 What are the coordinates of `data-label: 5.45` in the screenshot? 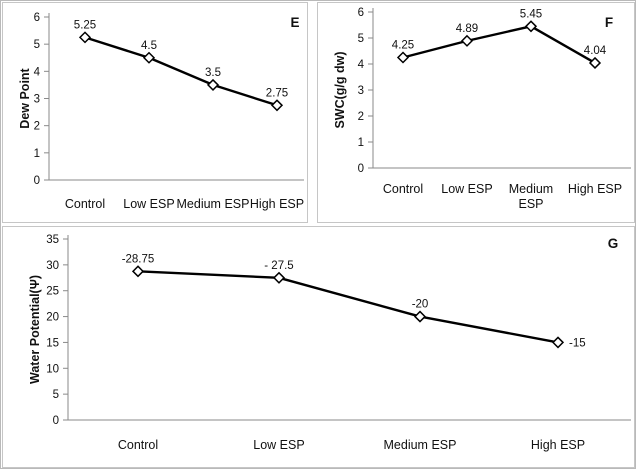 It's located at (531, 14).